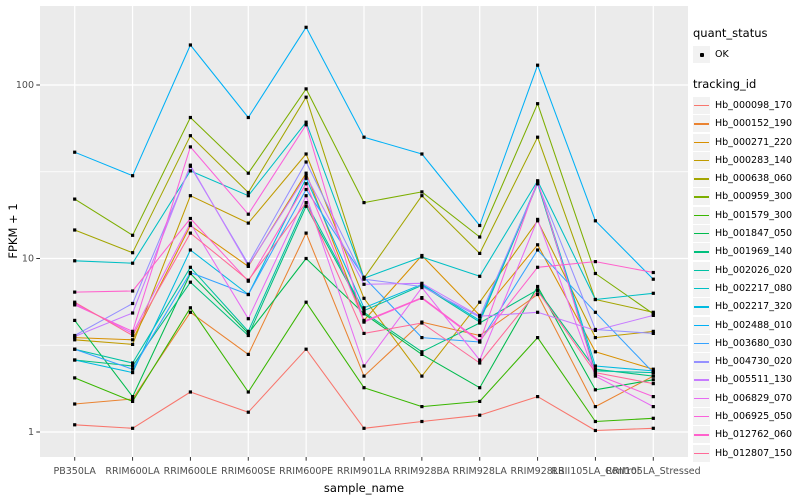 The width and height of the screenshot is (800, 500). Describe the element at coordinates (746, 44) in the screenshot. I see `legend-quant-status: quant_status OK` at that location.